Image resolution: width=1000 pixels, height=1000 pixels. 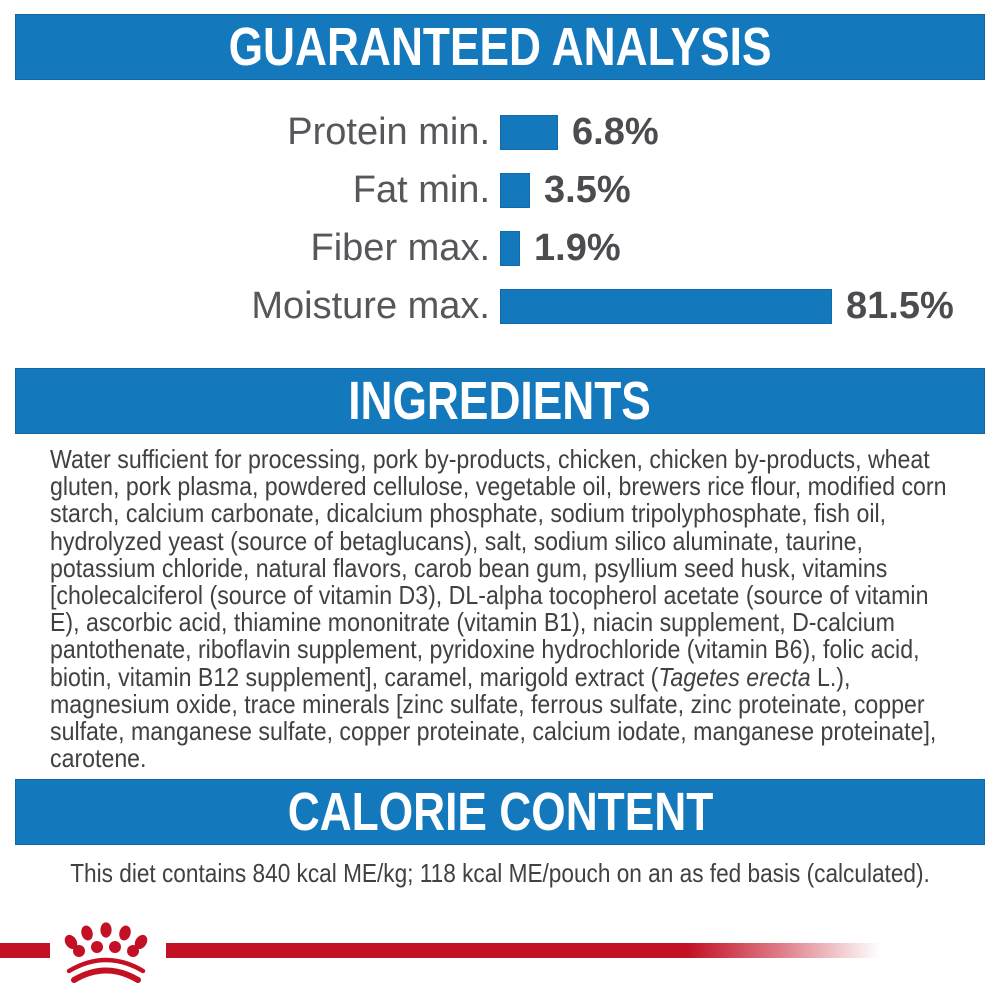 I want to click on guaranteed-analysis-header: GUARANTEED ANALYSIS, so click(x=500, y=47).